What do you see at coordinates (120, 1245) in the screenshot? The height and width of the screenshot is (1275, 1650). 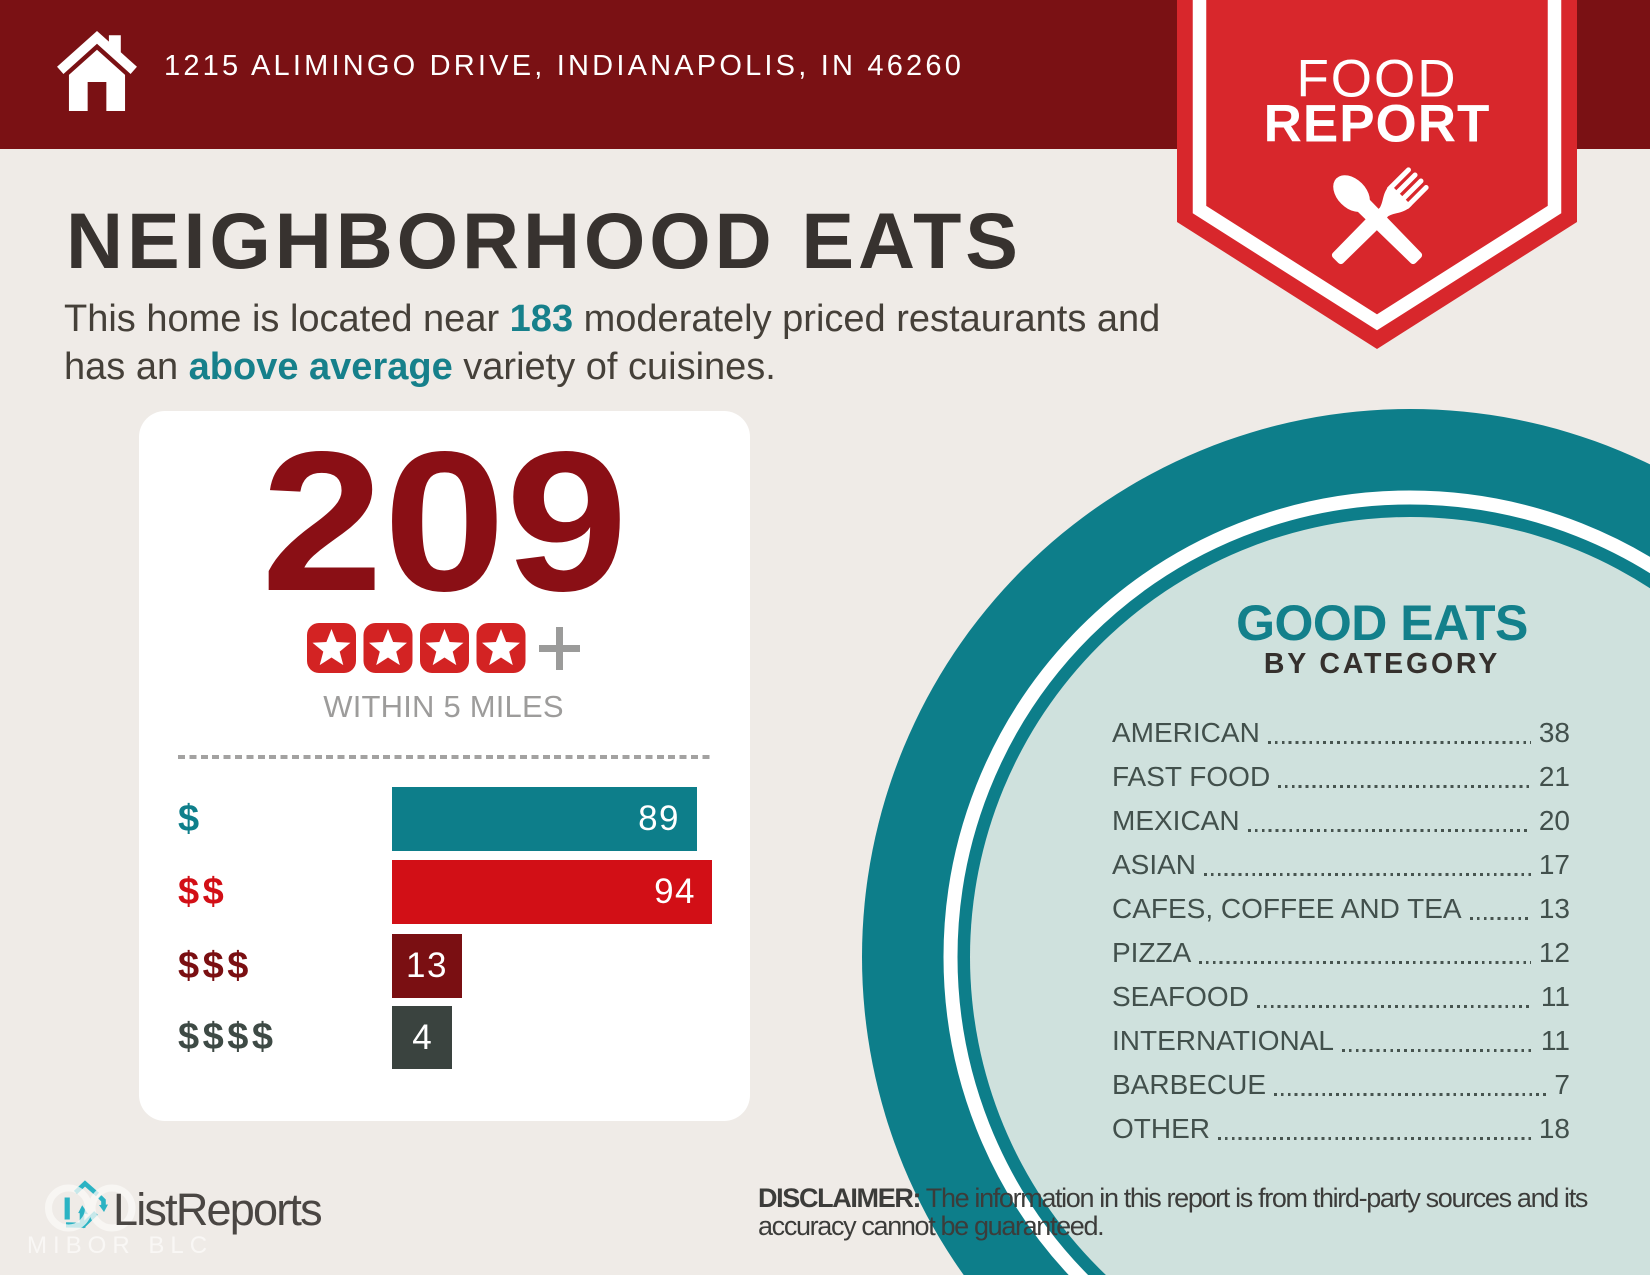 I see `svg-text: MIBOR BLC` at bounding box center [120, 1245].